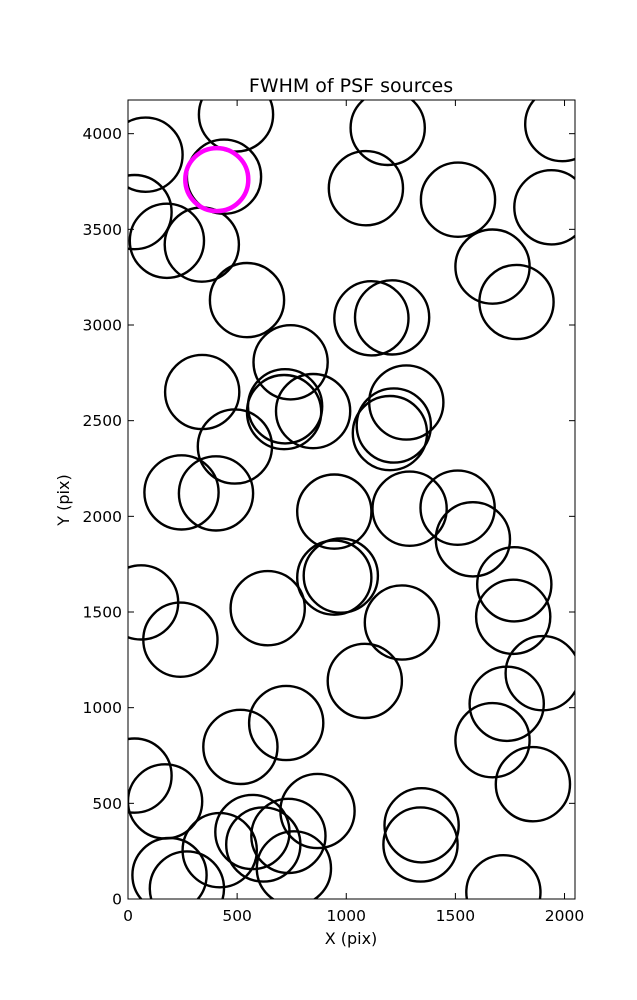  What do you see at coordinates (102, 421) in the screenshot?
I see `y-tick-label-2500: 2500` at bounding box center [102, 421].